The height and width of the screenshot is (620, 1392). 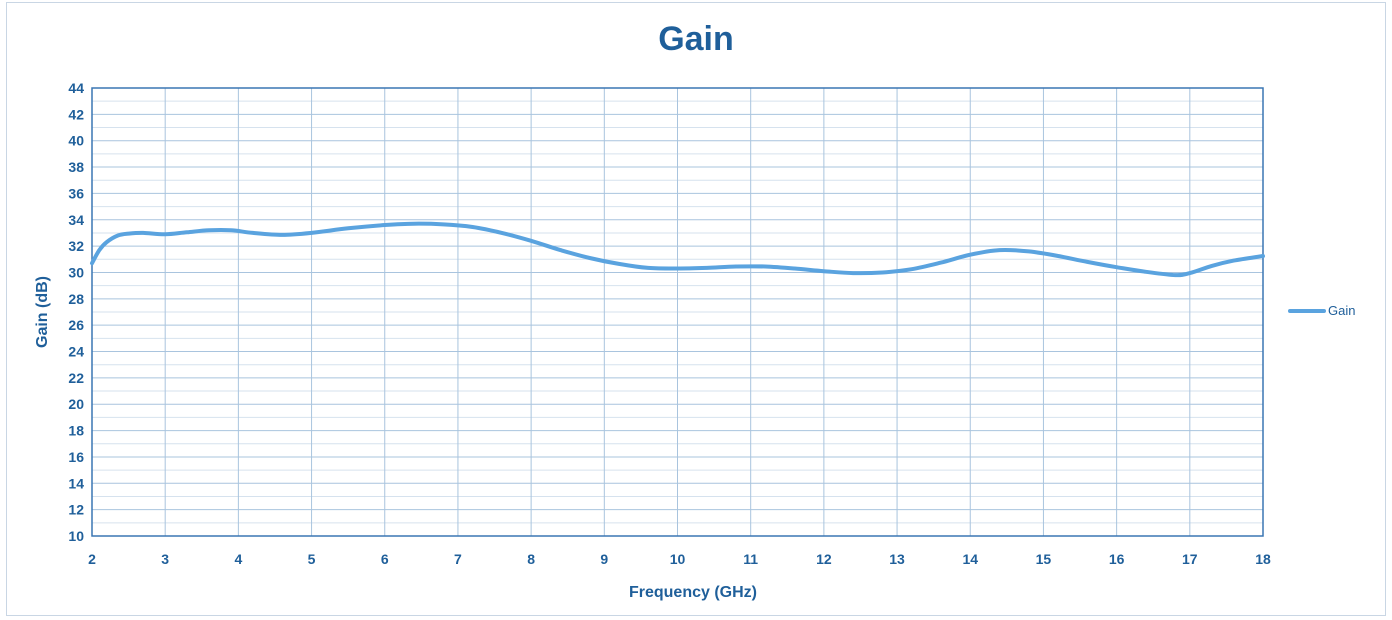 I want to click on x-tick-label: 8, so click(x=531, y=559).